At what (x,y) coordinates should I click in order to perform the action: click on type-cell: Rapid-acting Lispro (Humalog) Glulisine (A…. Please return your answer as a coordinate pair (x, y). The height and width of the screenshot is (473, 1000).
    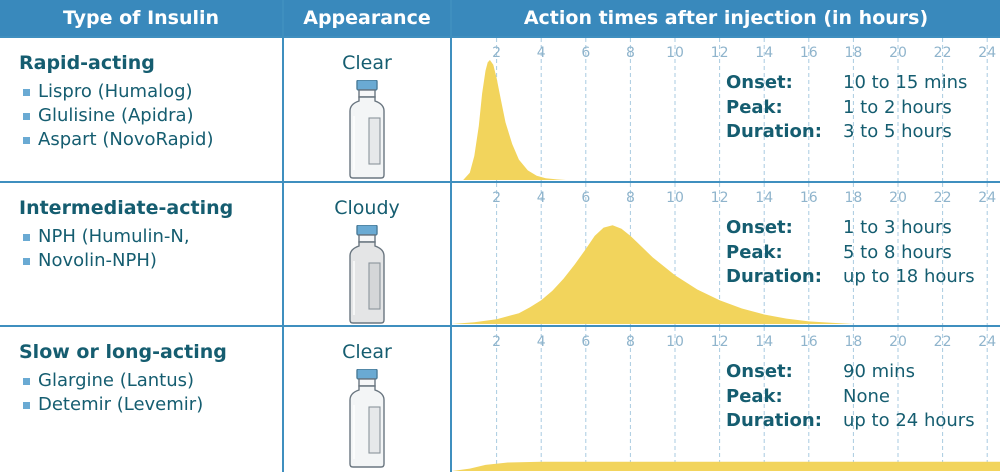
    Looking at the image, I should click on (141, 109).